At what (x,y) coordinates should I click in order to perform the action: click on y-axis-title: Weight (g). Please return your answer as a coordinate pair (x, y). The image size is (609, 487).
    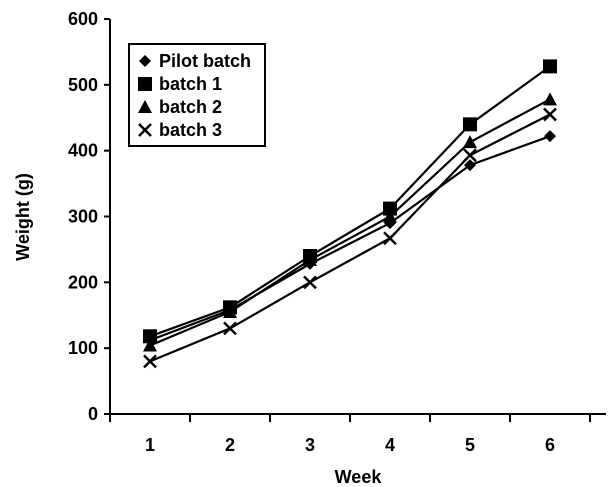
    Looking at the image, I should click on (23, 217).